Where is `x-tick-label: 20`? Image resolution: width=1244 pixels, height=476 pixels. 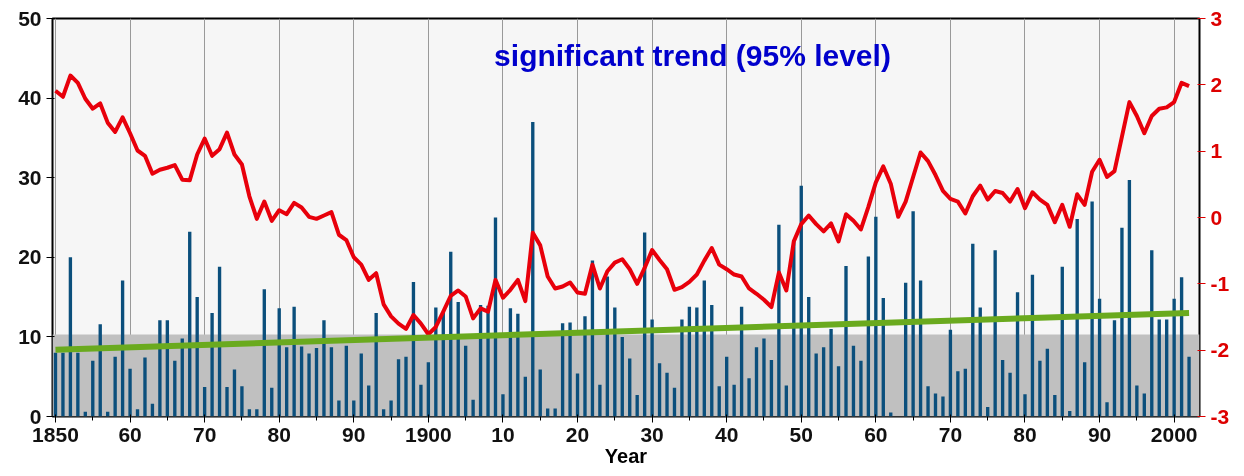
x-tick-label: 20 is located at coordinates (577, 434).